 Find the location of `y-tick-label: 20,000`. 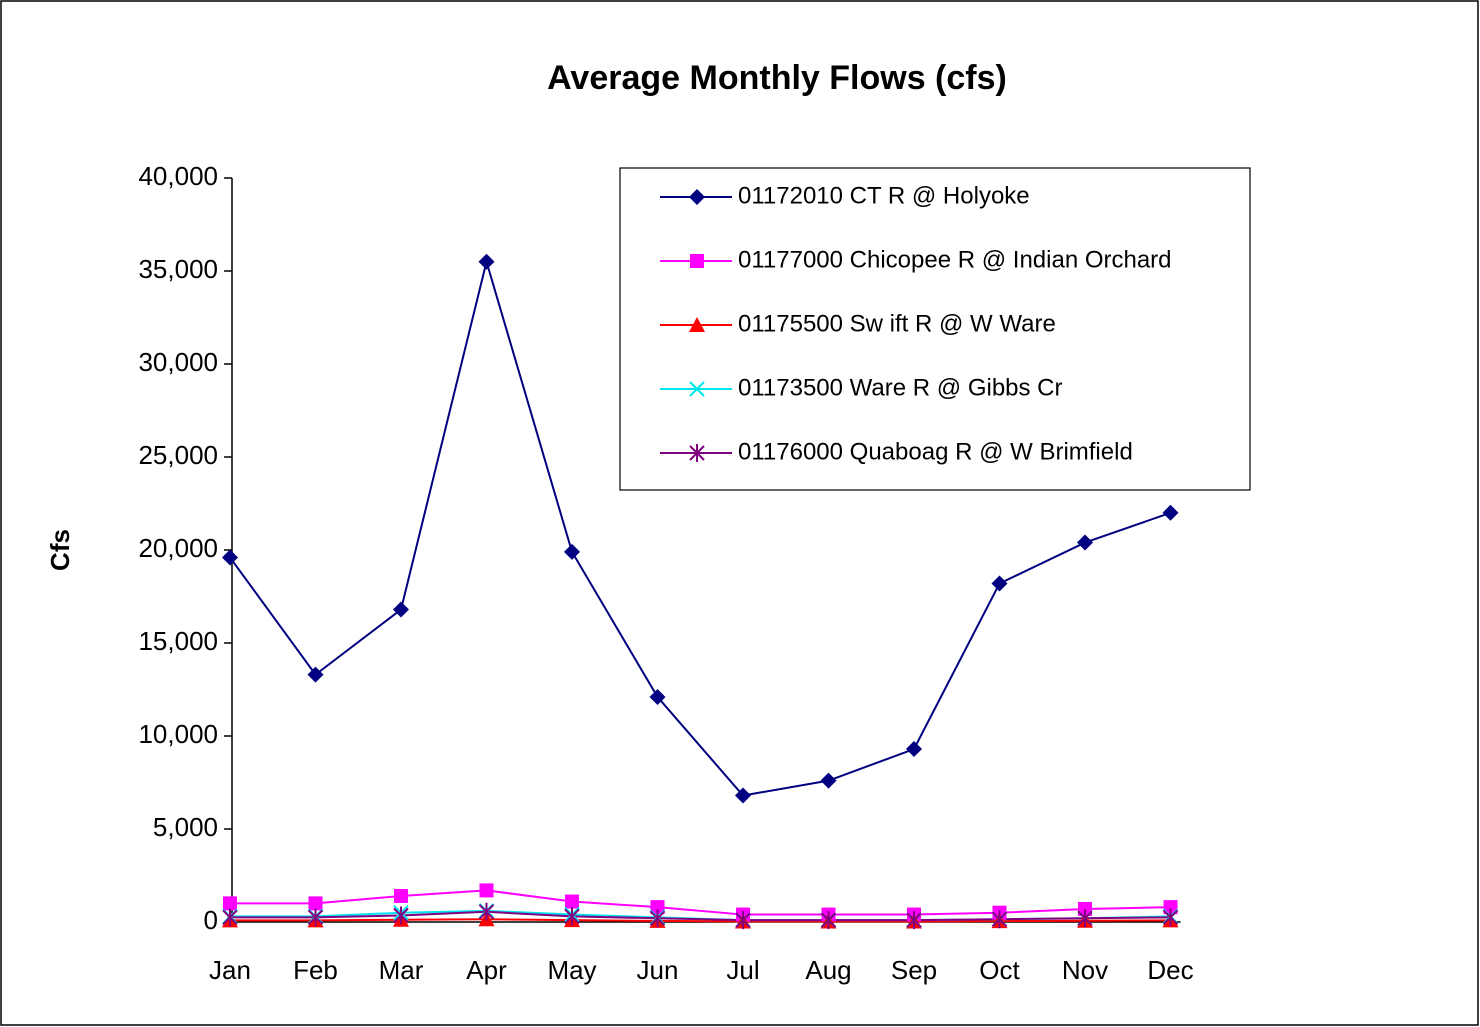

y-tick-label: 20,000 is located at coordinates (178, 548).